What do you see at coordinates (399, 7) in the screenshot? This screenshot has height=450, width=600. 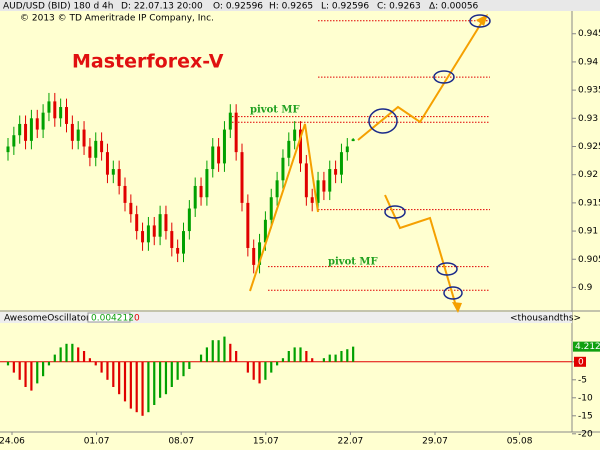 I see `header-field: C: 0.9263` at bounding box center [399, 7].